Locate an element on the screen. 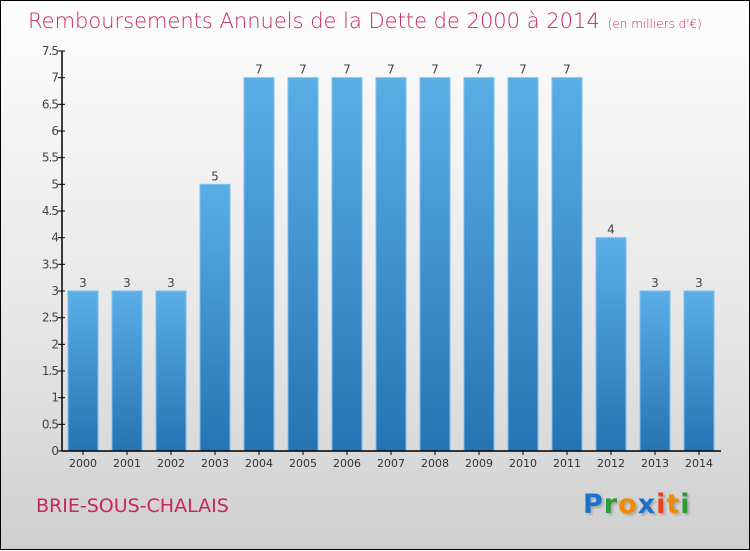 The height and width of the screenshot is (551, 750). y-tick-label-7.5: 7.5 is located at coordinates (50, 51).